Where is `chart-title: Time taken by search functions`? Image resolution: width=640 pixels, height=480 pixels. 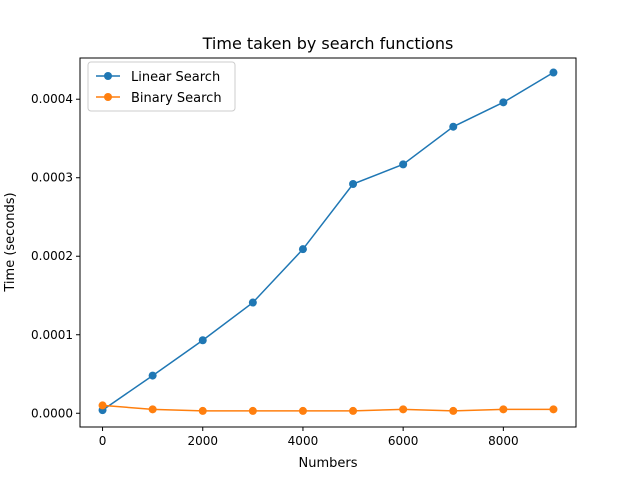 chart-title: Time taken by search functions is located at coordinates (328, 43).